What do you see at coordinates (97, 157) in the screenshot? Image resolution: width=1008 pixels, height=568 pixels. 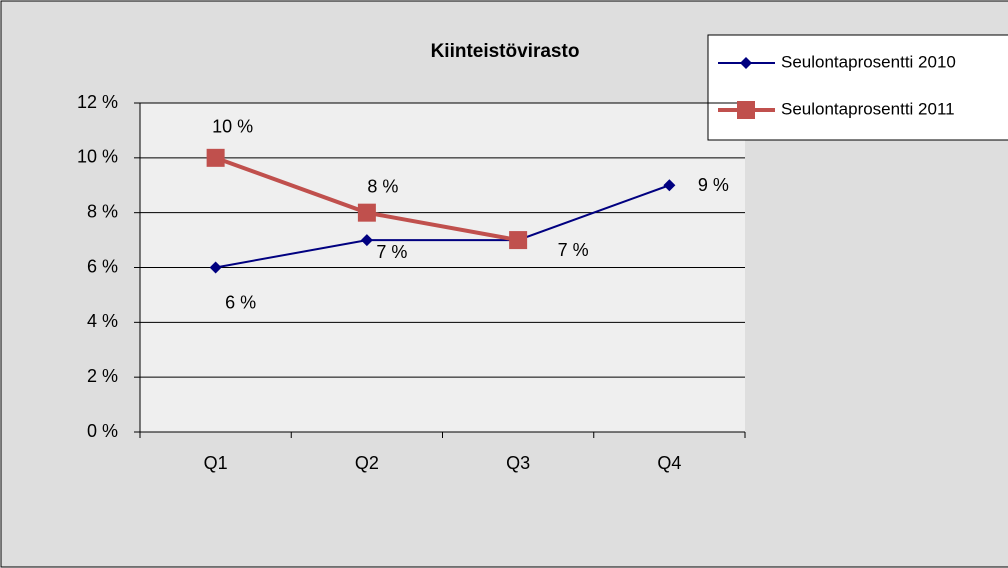 I see `y-tick-label: 10 %` at bounding box center [97, 157].